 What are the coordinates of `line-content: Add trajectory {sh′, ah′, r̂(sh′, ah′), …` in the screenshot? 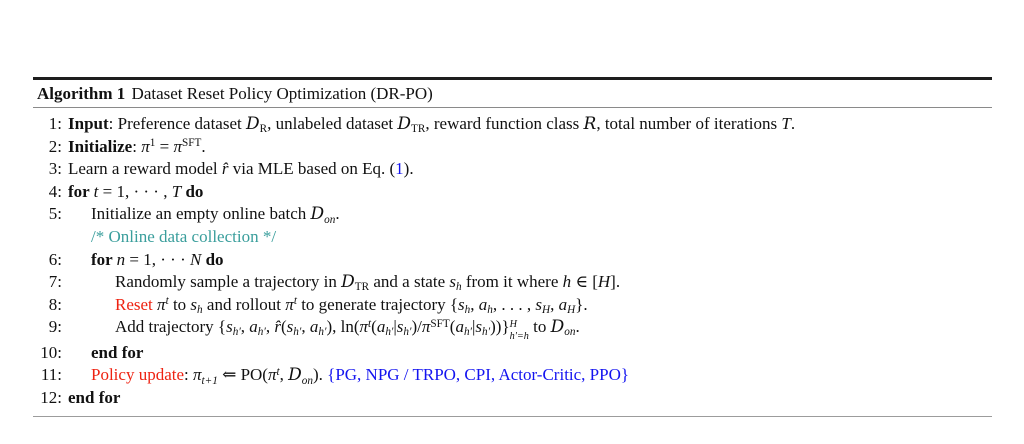 It's located at (324, 329).